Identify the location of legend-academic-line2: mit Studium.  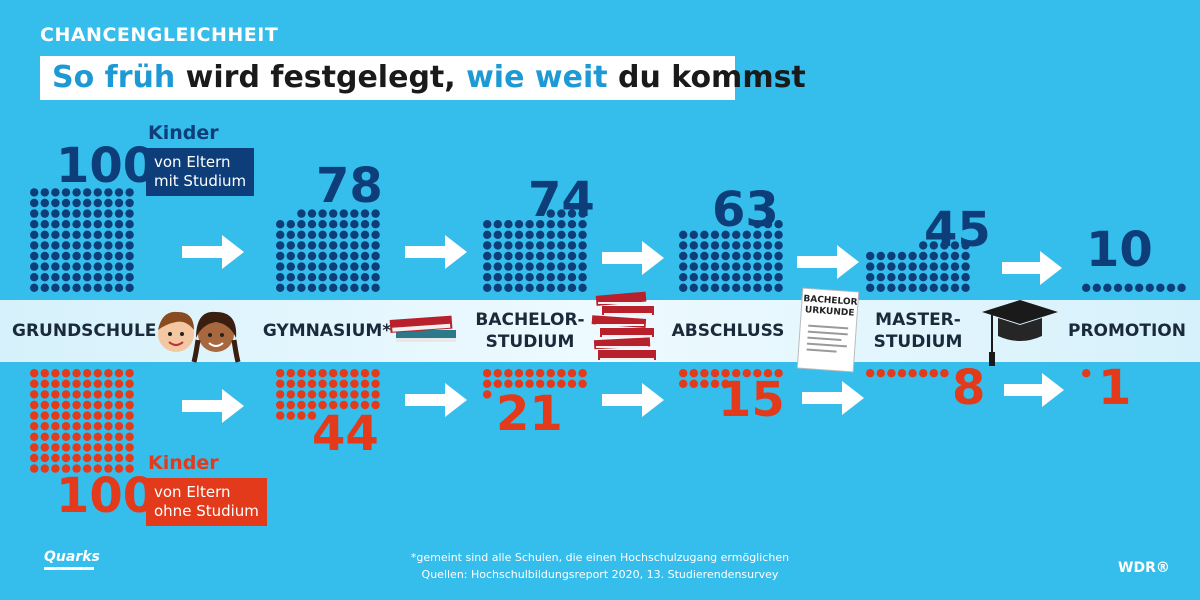
(200, 181).